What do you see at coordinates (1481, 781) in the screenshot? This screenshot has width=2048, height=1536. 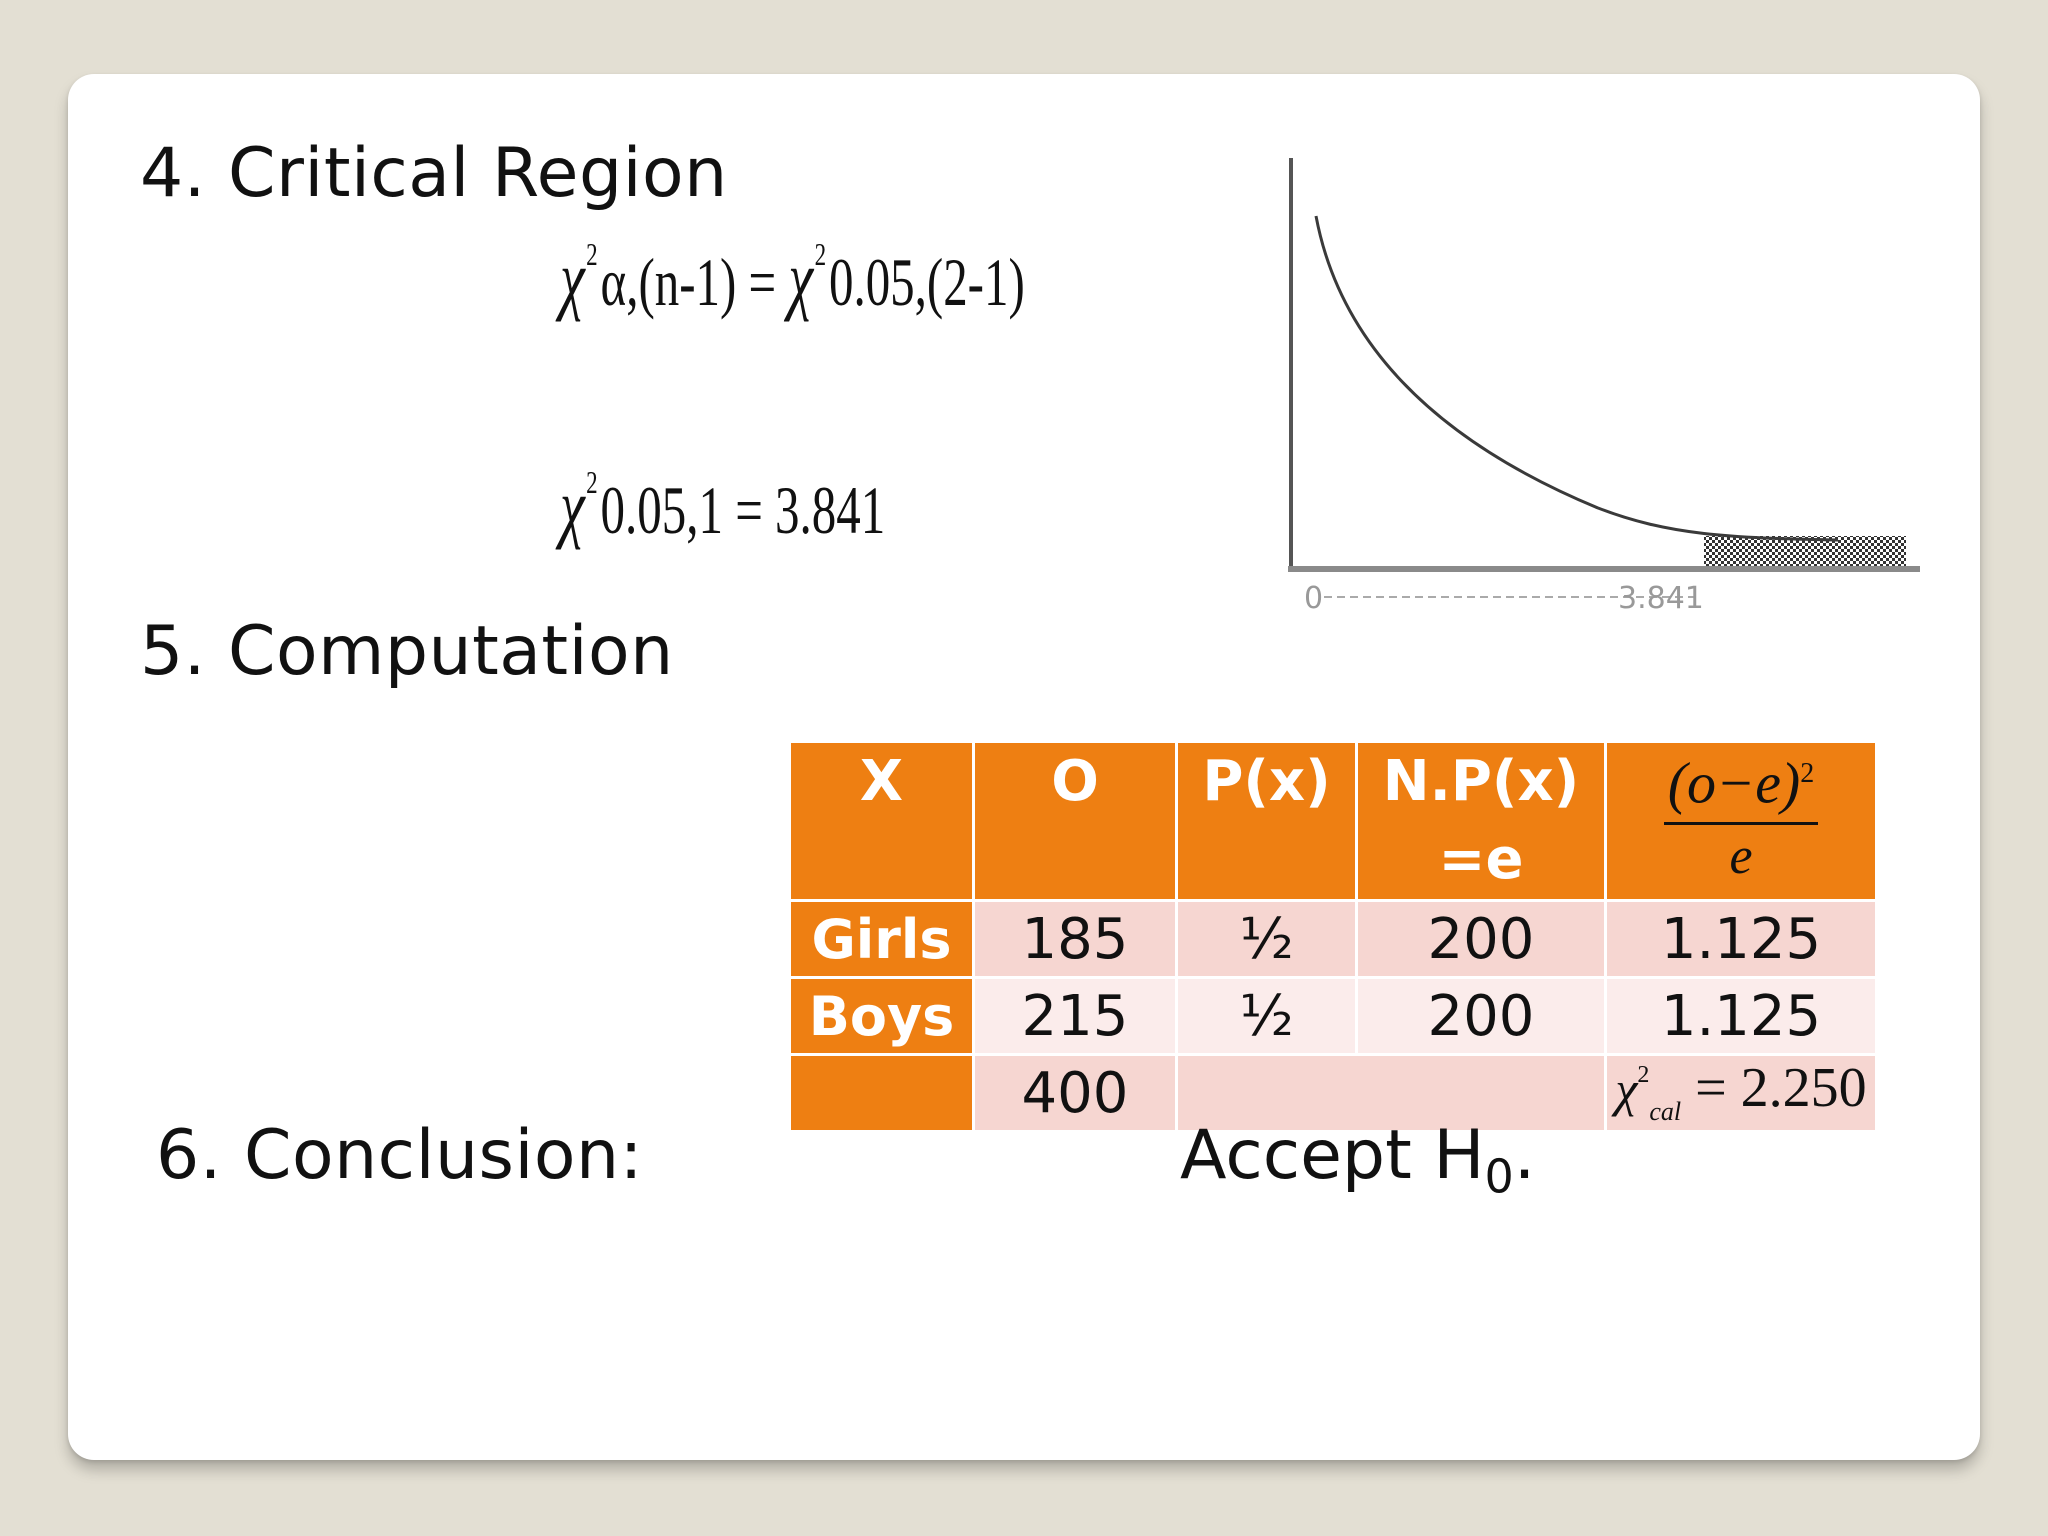 I see `header-npx-line1: N.P(x)` at bounding box center [1481, 781].